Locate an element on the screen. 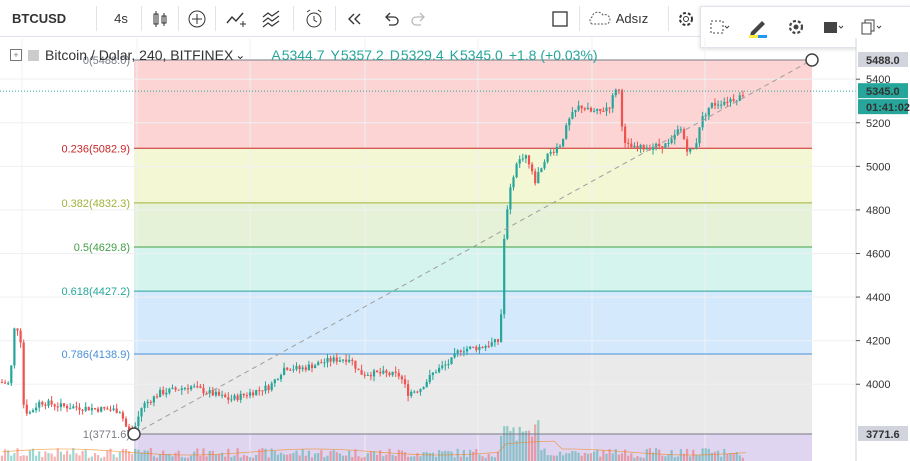  volume-ma-line is located at coordinates (374, 448).